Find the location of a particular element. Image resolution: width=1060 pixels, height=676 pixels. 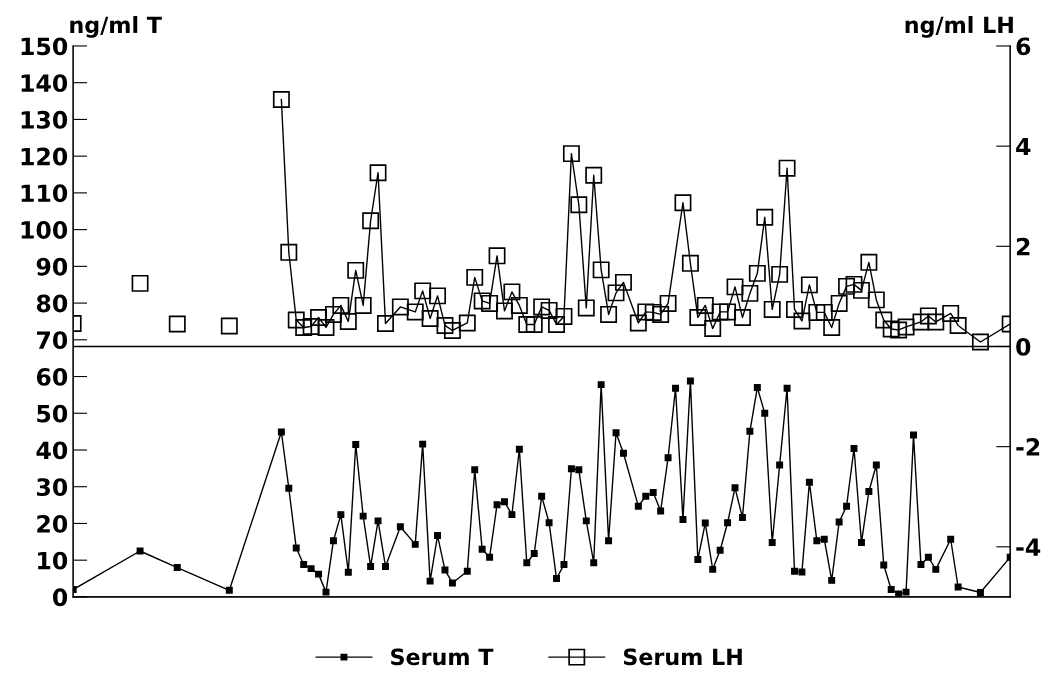

y-tick-label: 60 is located at coordinates (52, 376).